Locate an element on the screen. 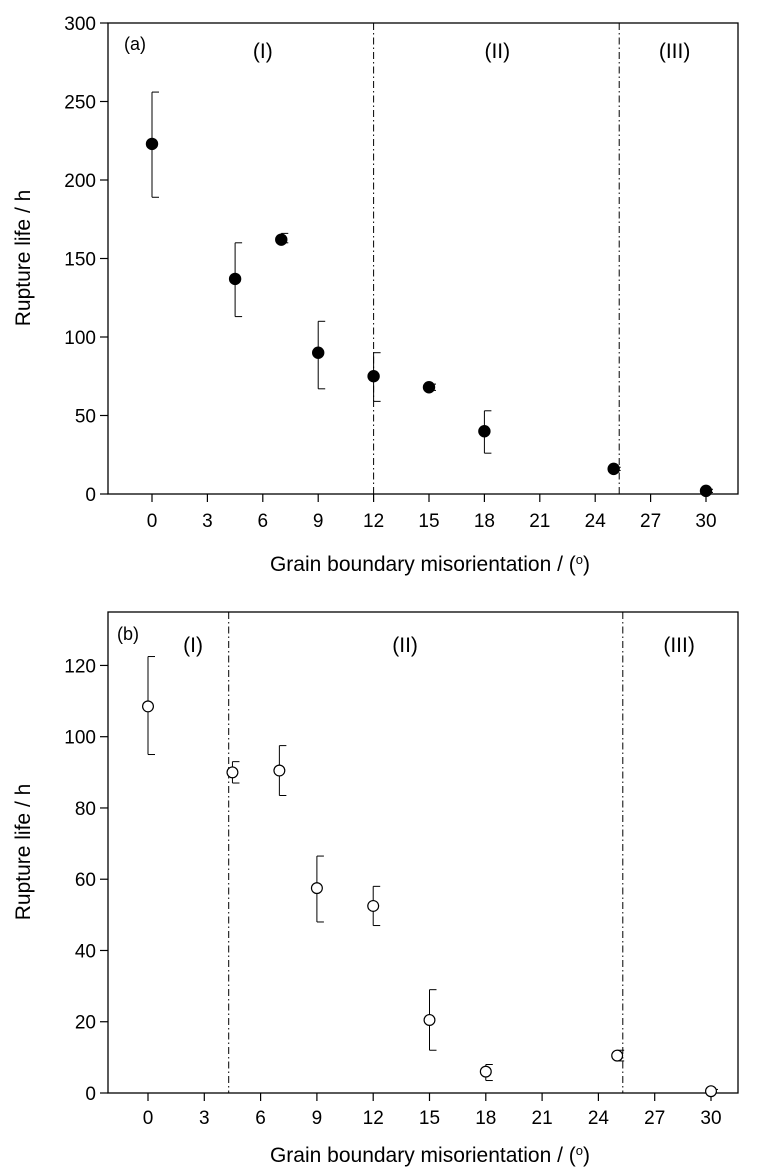 The height and width of the screenshot is (1173, 768). panel-a-x-tick-label: 9 is located at coordinates (318, 521).